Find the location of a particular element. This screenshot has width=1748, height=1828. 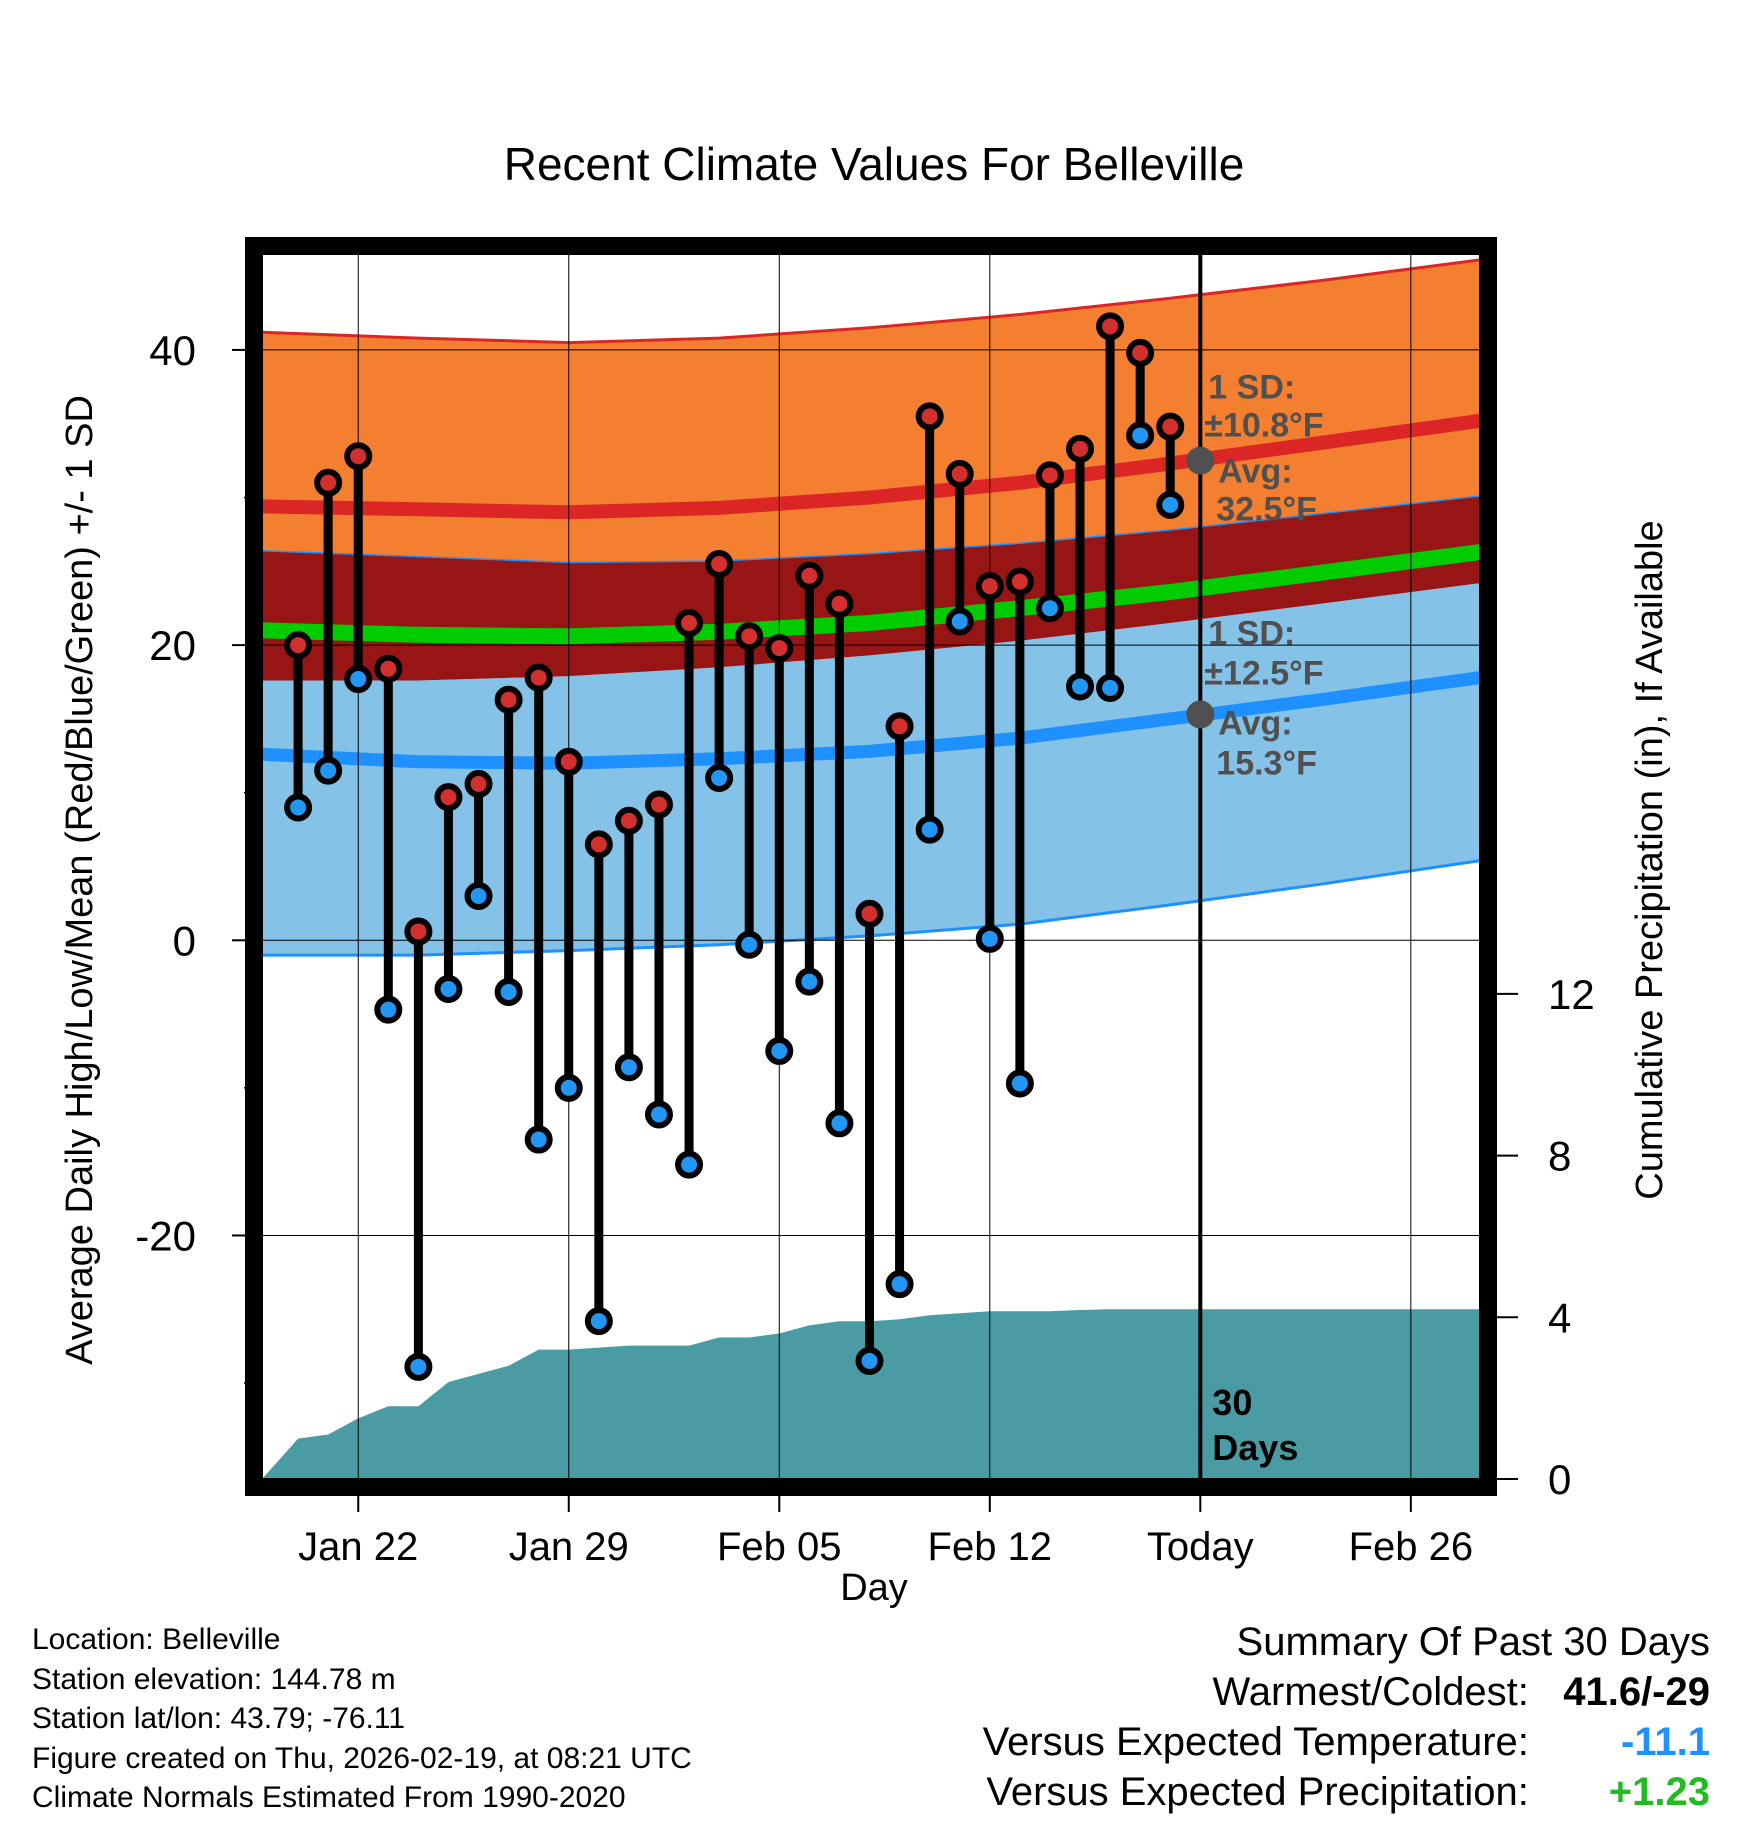

summary-temp-row: Versus Expected Temperature: -11.1 is located at coordinates (1346, 1742).